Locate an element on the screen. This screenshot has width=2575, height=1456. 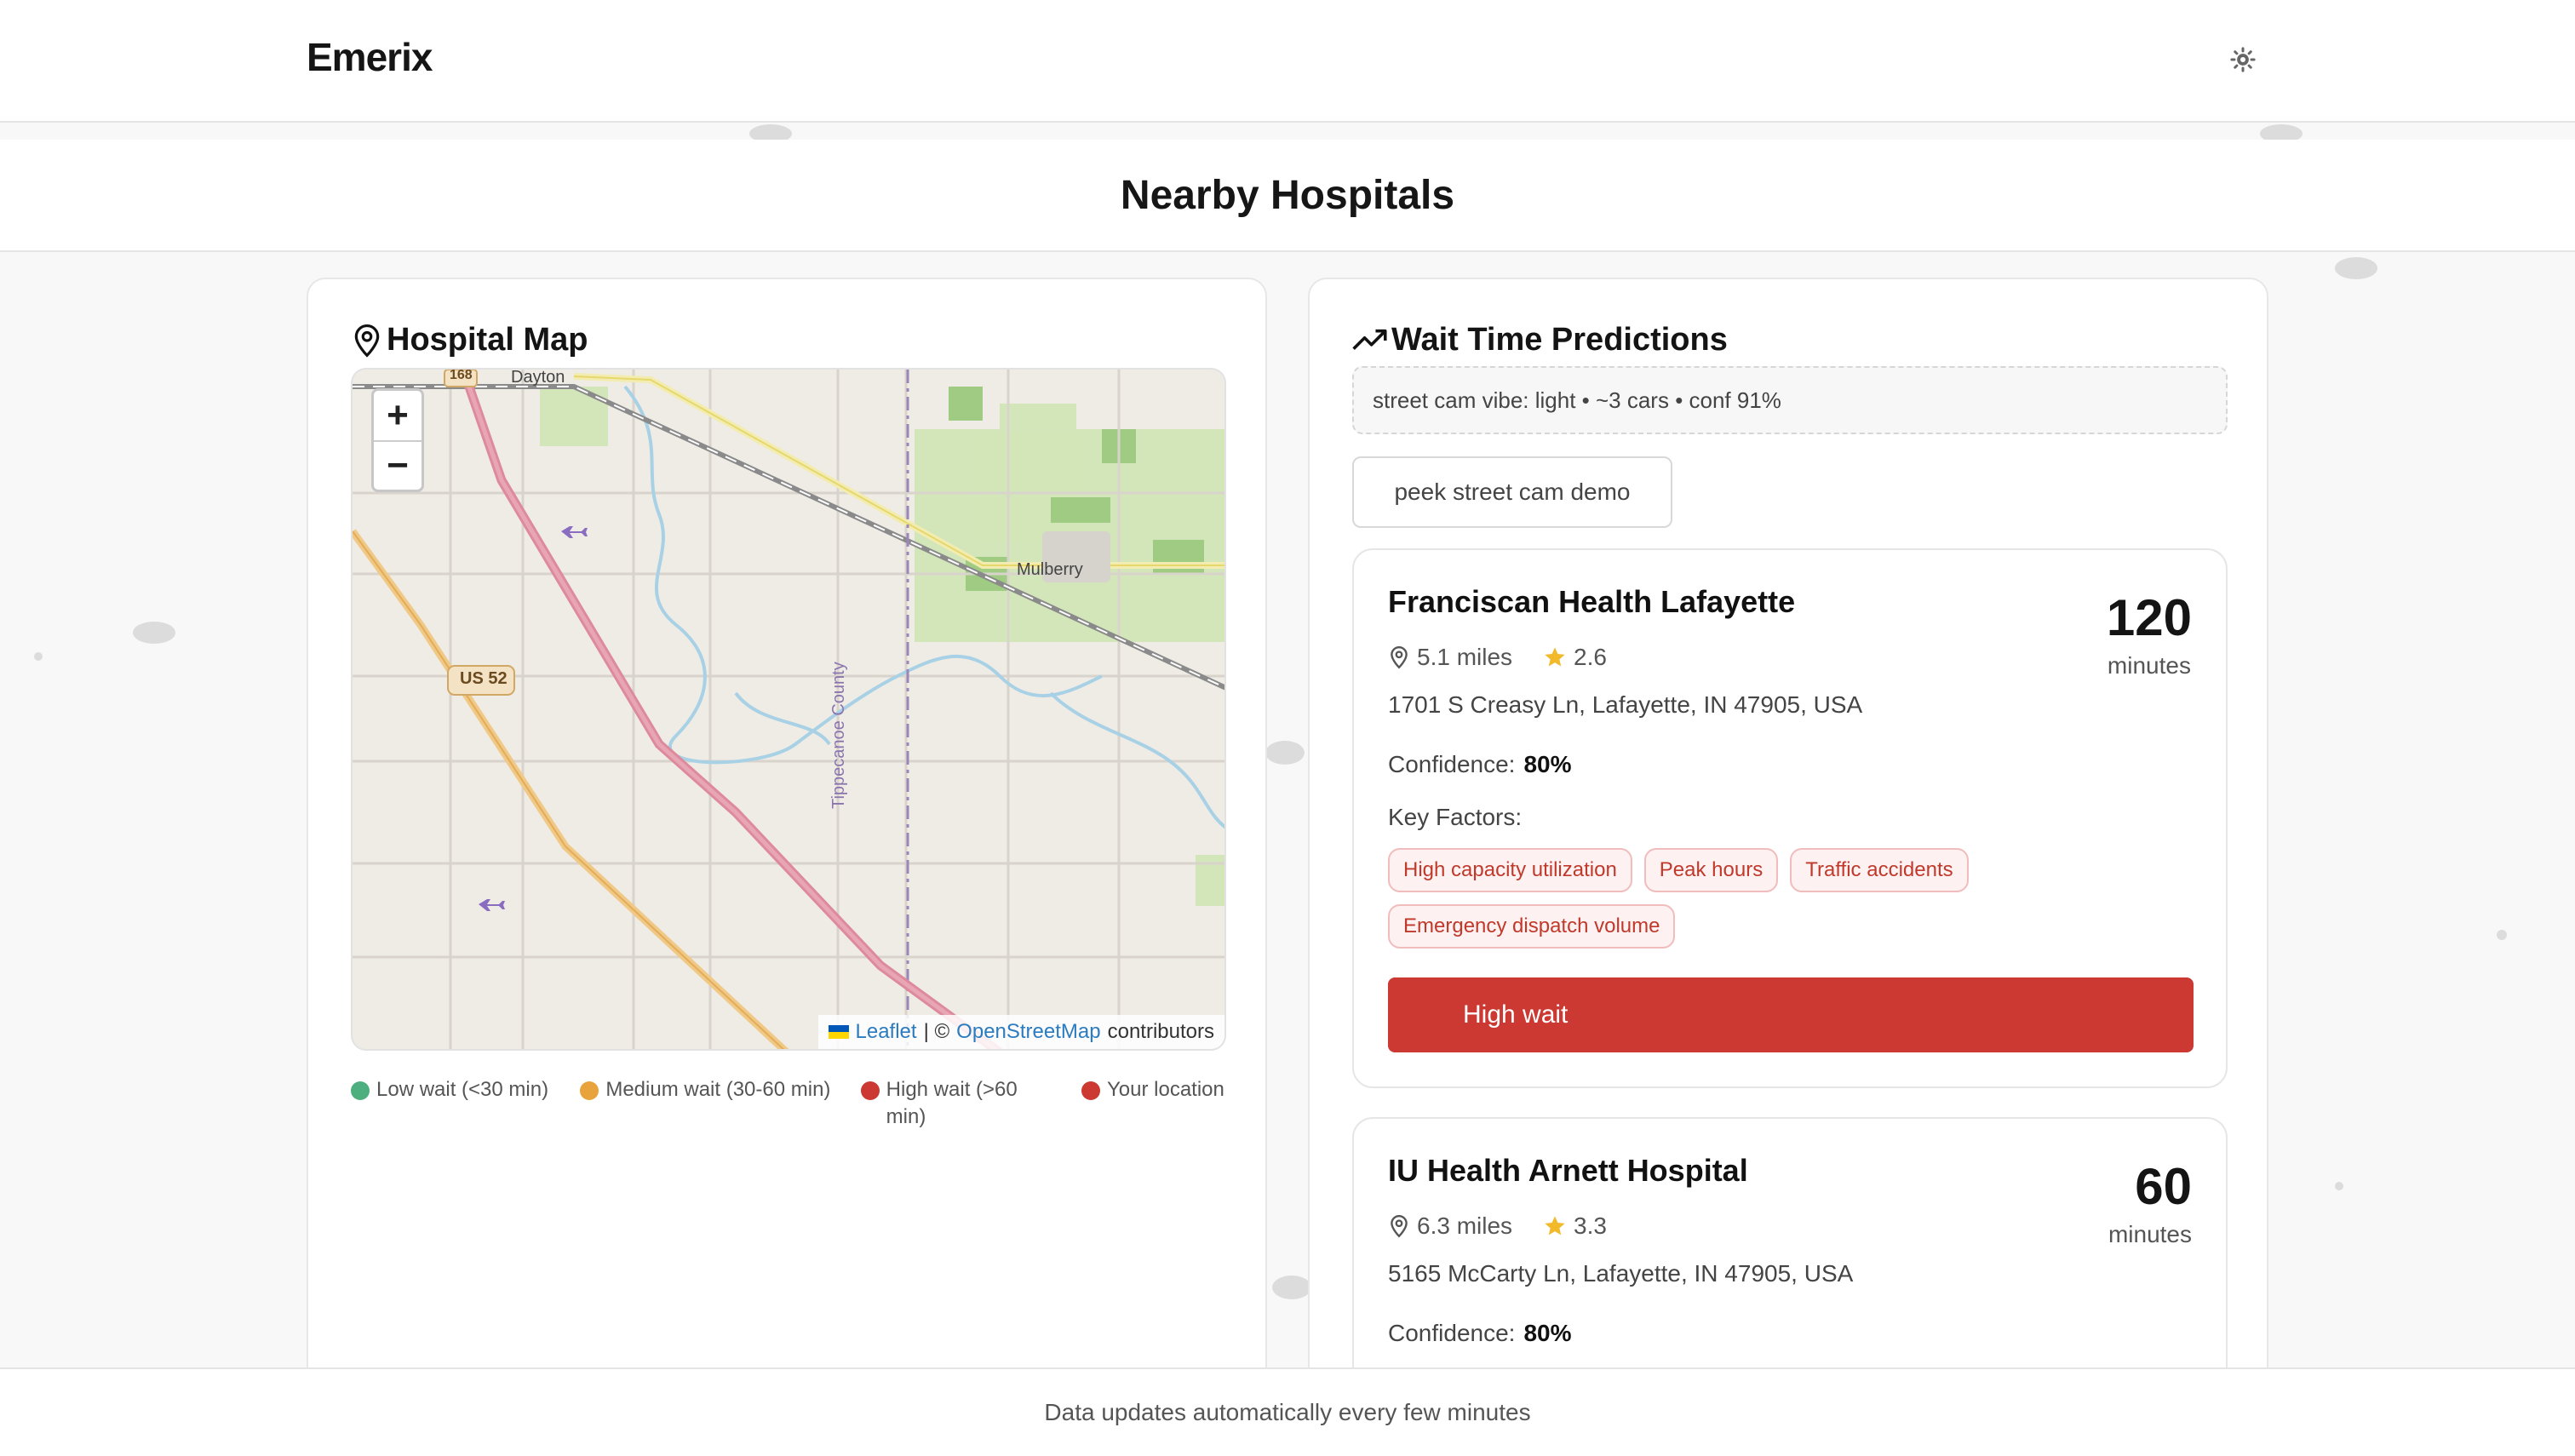
key-factors-label: Key Factors: is located at coordinates (1455, 817).